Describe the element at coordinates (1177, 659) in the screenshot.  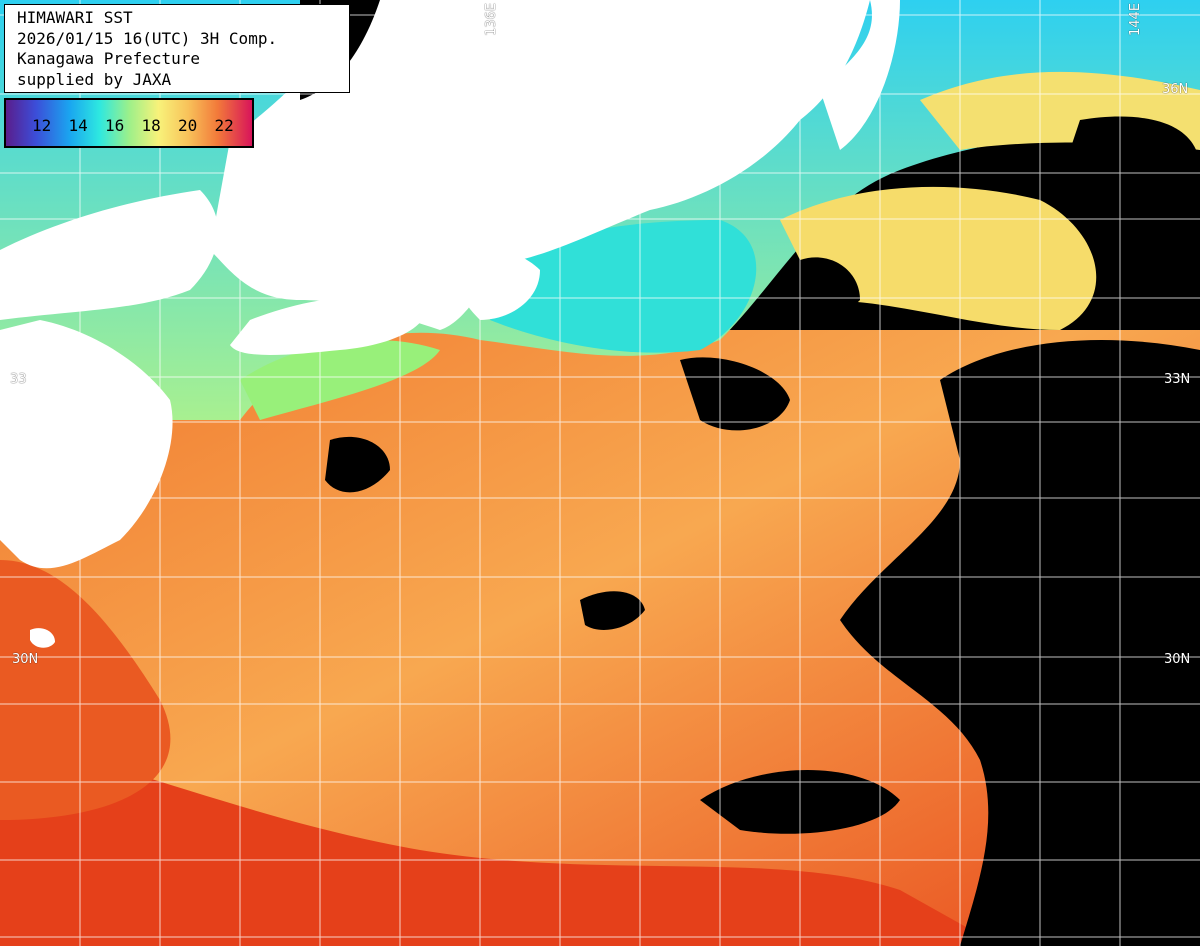
I see `lat-label-30n-right: 30N` at that location.